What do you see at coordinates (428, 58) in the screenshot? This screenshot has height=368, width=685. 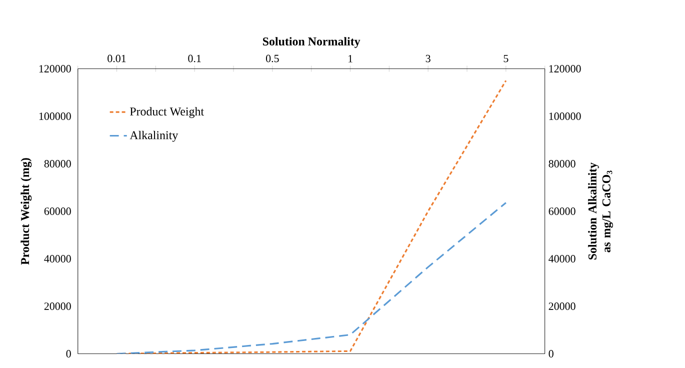 I see `x-tick-label: 3` at bounding box center [428, 58].